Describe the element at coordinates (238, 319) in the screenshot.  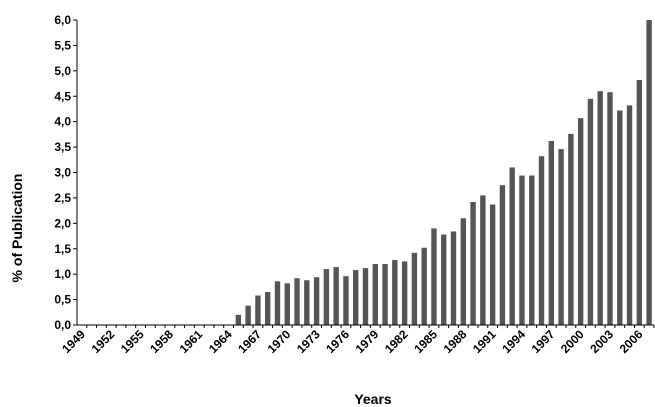
I see `bar-1965` at that location.